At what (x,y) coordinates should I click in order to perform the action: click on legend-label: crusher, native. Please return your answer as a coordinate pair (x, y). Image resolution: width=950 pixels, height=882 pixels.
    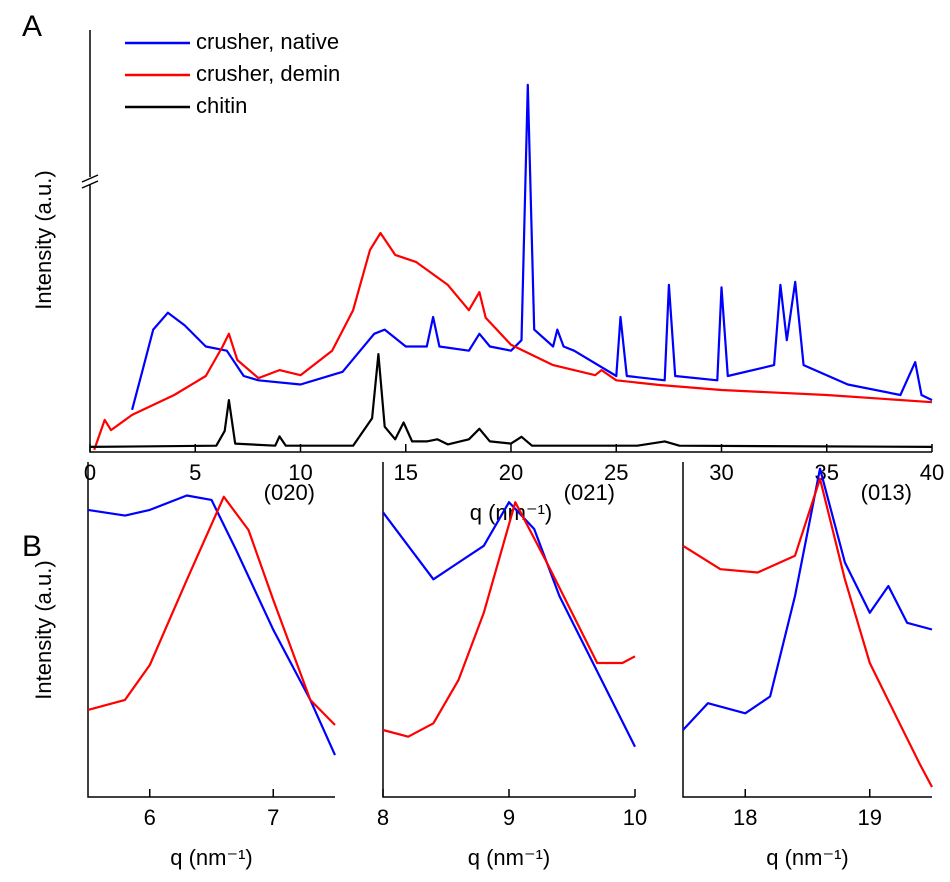
    Looking at the image, I should click on (267, 41).